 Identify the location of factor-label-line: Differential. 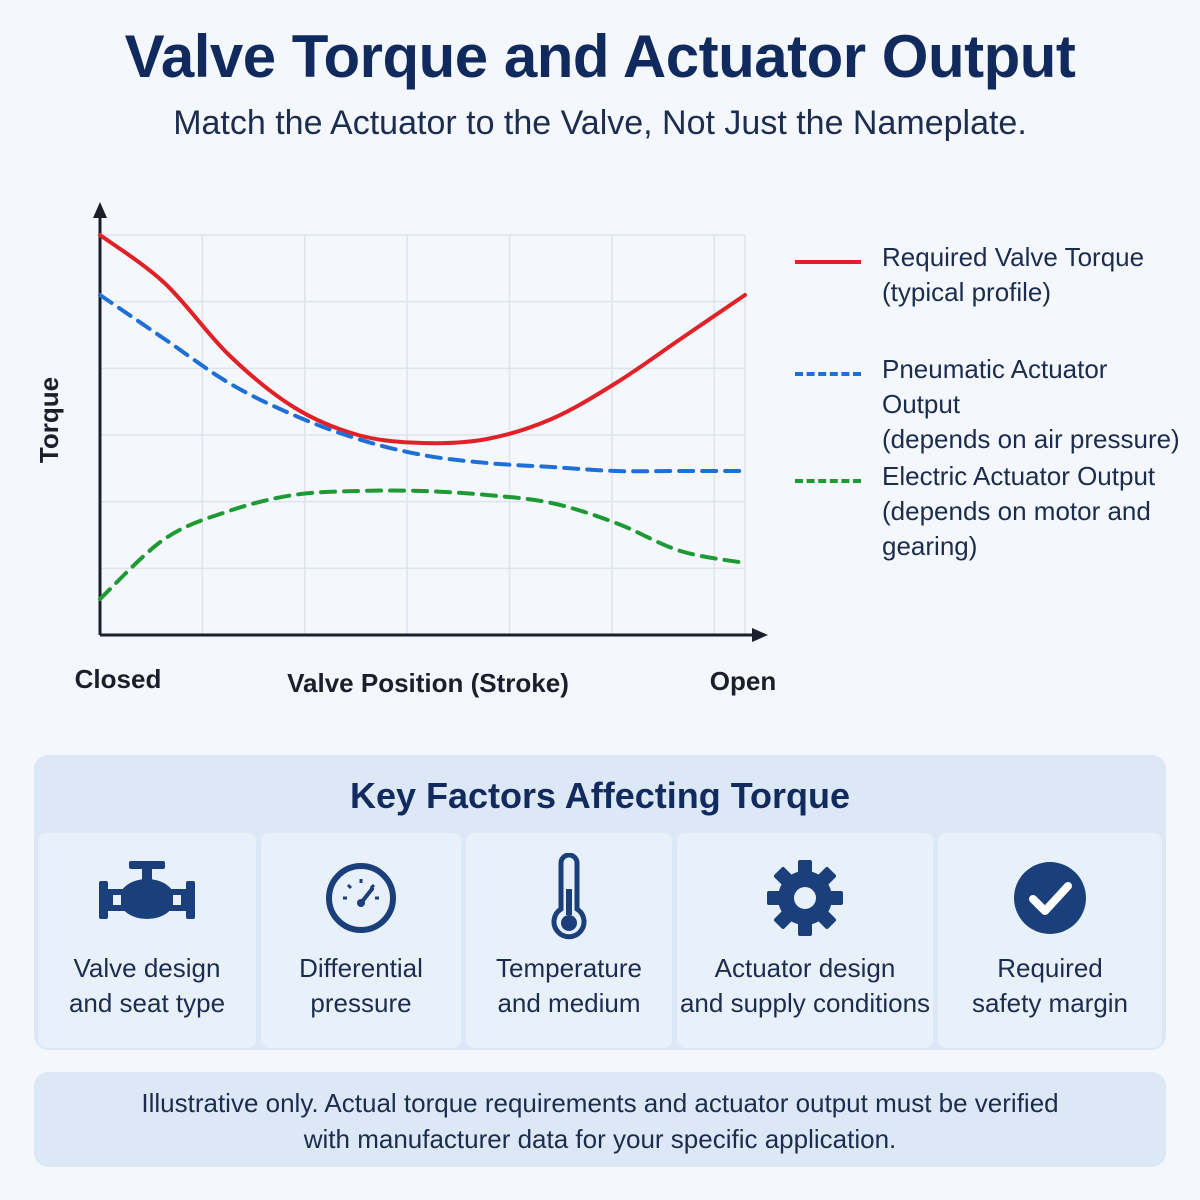
(361, 968).